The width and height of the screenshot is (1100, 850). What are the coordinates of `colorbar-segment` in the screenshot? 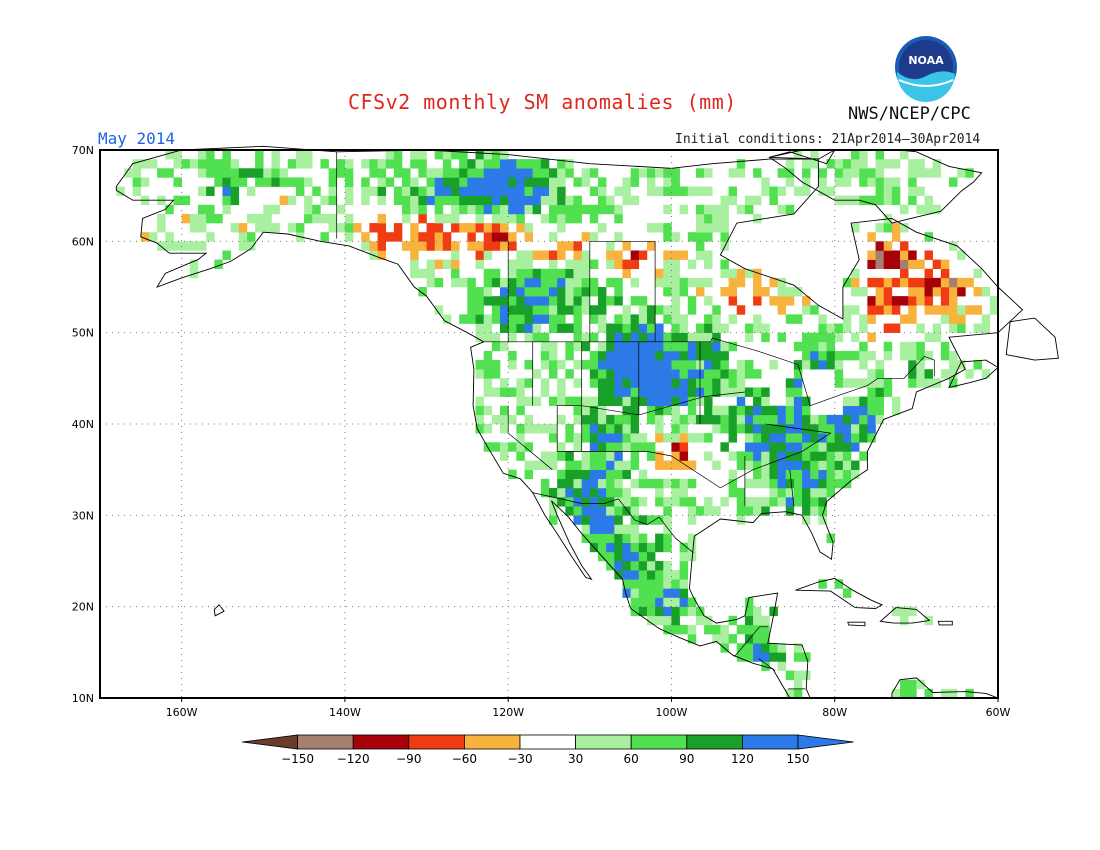 It's located at (770, 742).